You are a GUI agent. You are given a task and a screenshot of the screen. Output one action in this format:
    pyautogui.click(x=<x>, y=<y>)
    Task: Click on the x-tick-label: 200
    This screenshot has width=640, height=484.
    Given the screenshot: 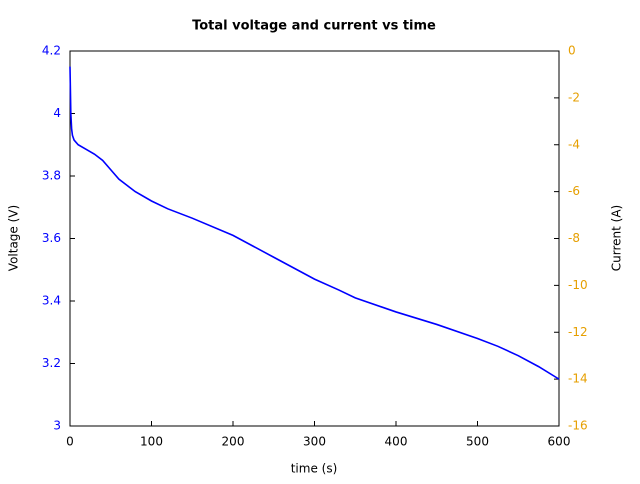 What is the action you would take?
    pyautogui.click(x=233, y=442)
    